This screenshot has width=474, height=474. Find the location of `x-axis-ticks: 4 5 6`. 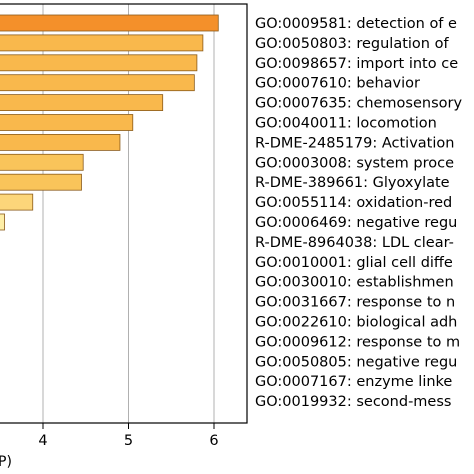

x-axis-ticks: 4 5 6 is located at coordinates (128, 436).